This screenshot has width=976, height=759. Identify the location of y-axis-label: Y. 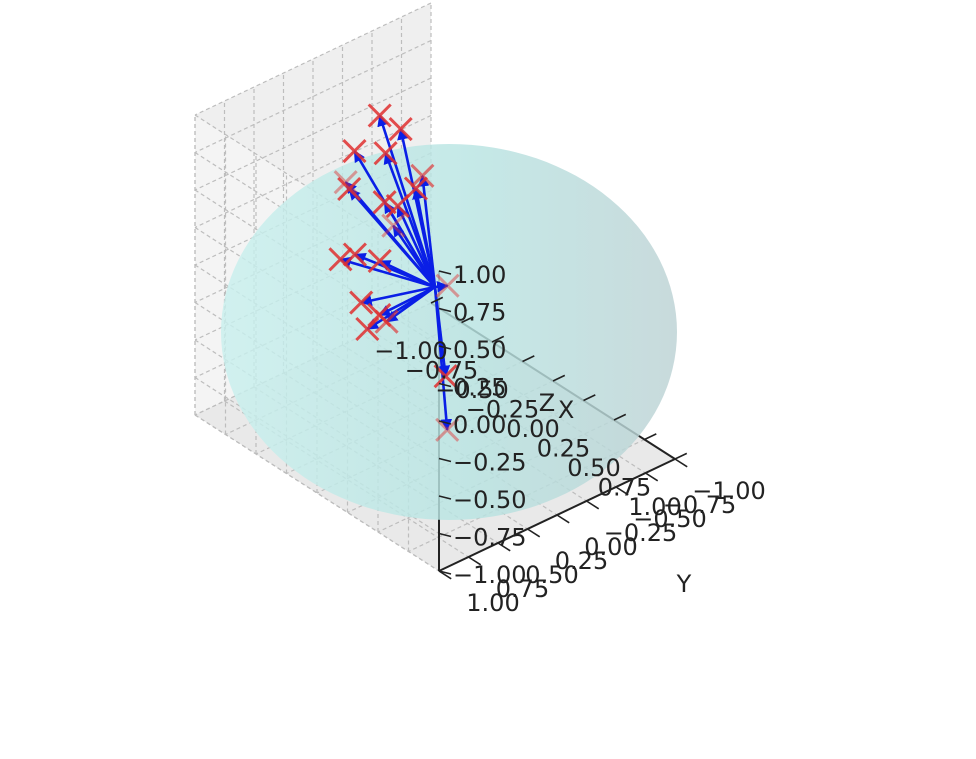
(684, 584).